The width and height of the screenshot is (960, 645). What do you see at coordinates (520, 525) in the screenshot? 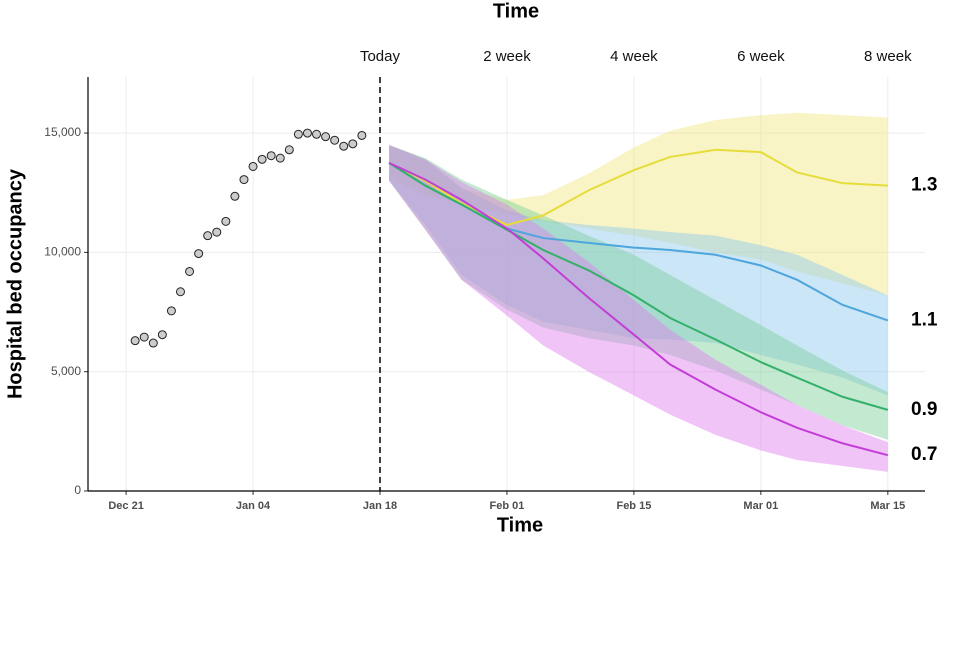
I see `x-axis-title: Time` at bounding box center [520, 525].